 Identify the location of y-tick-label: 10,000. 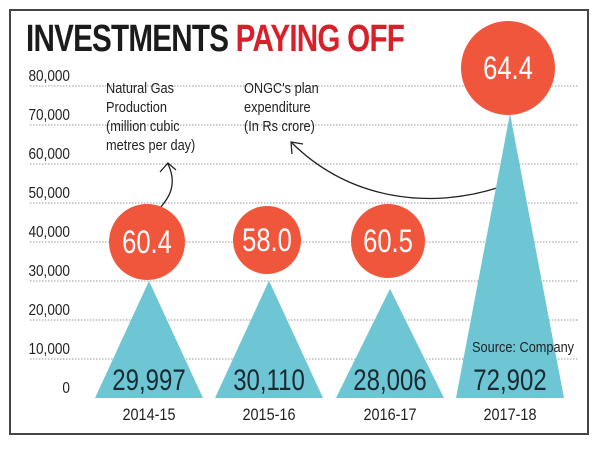
(49, 349).